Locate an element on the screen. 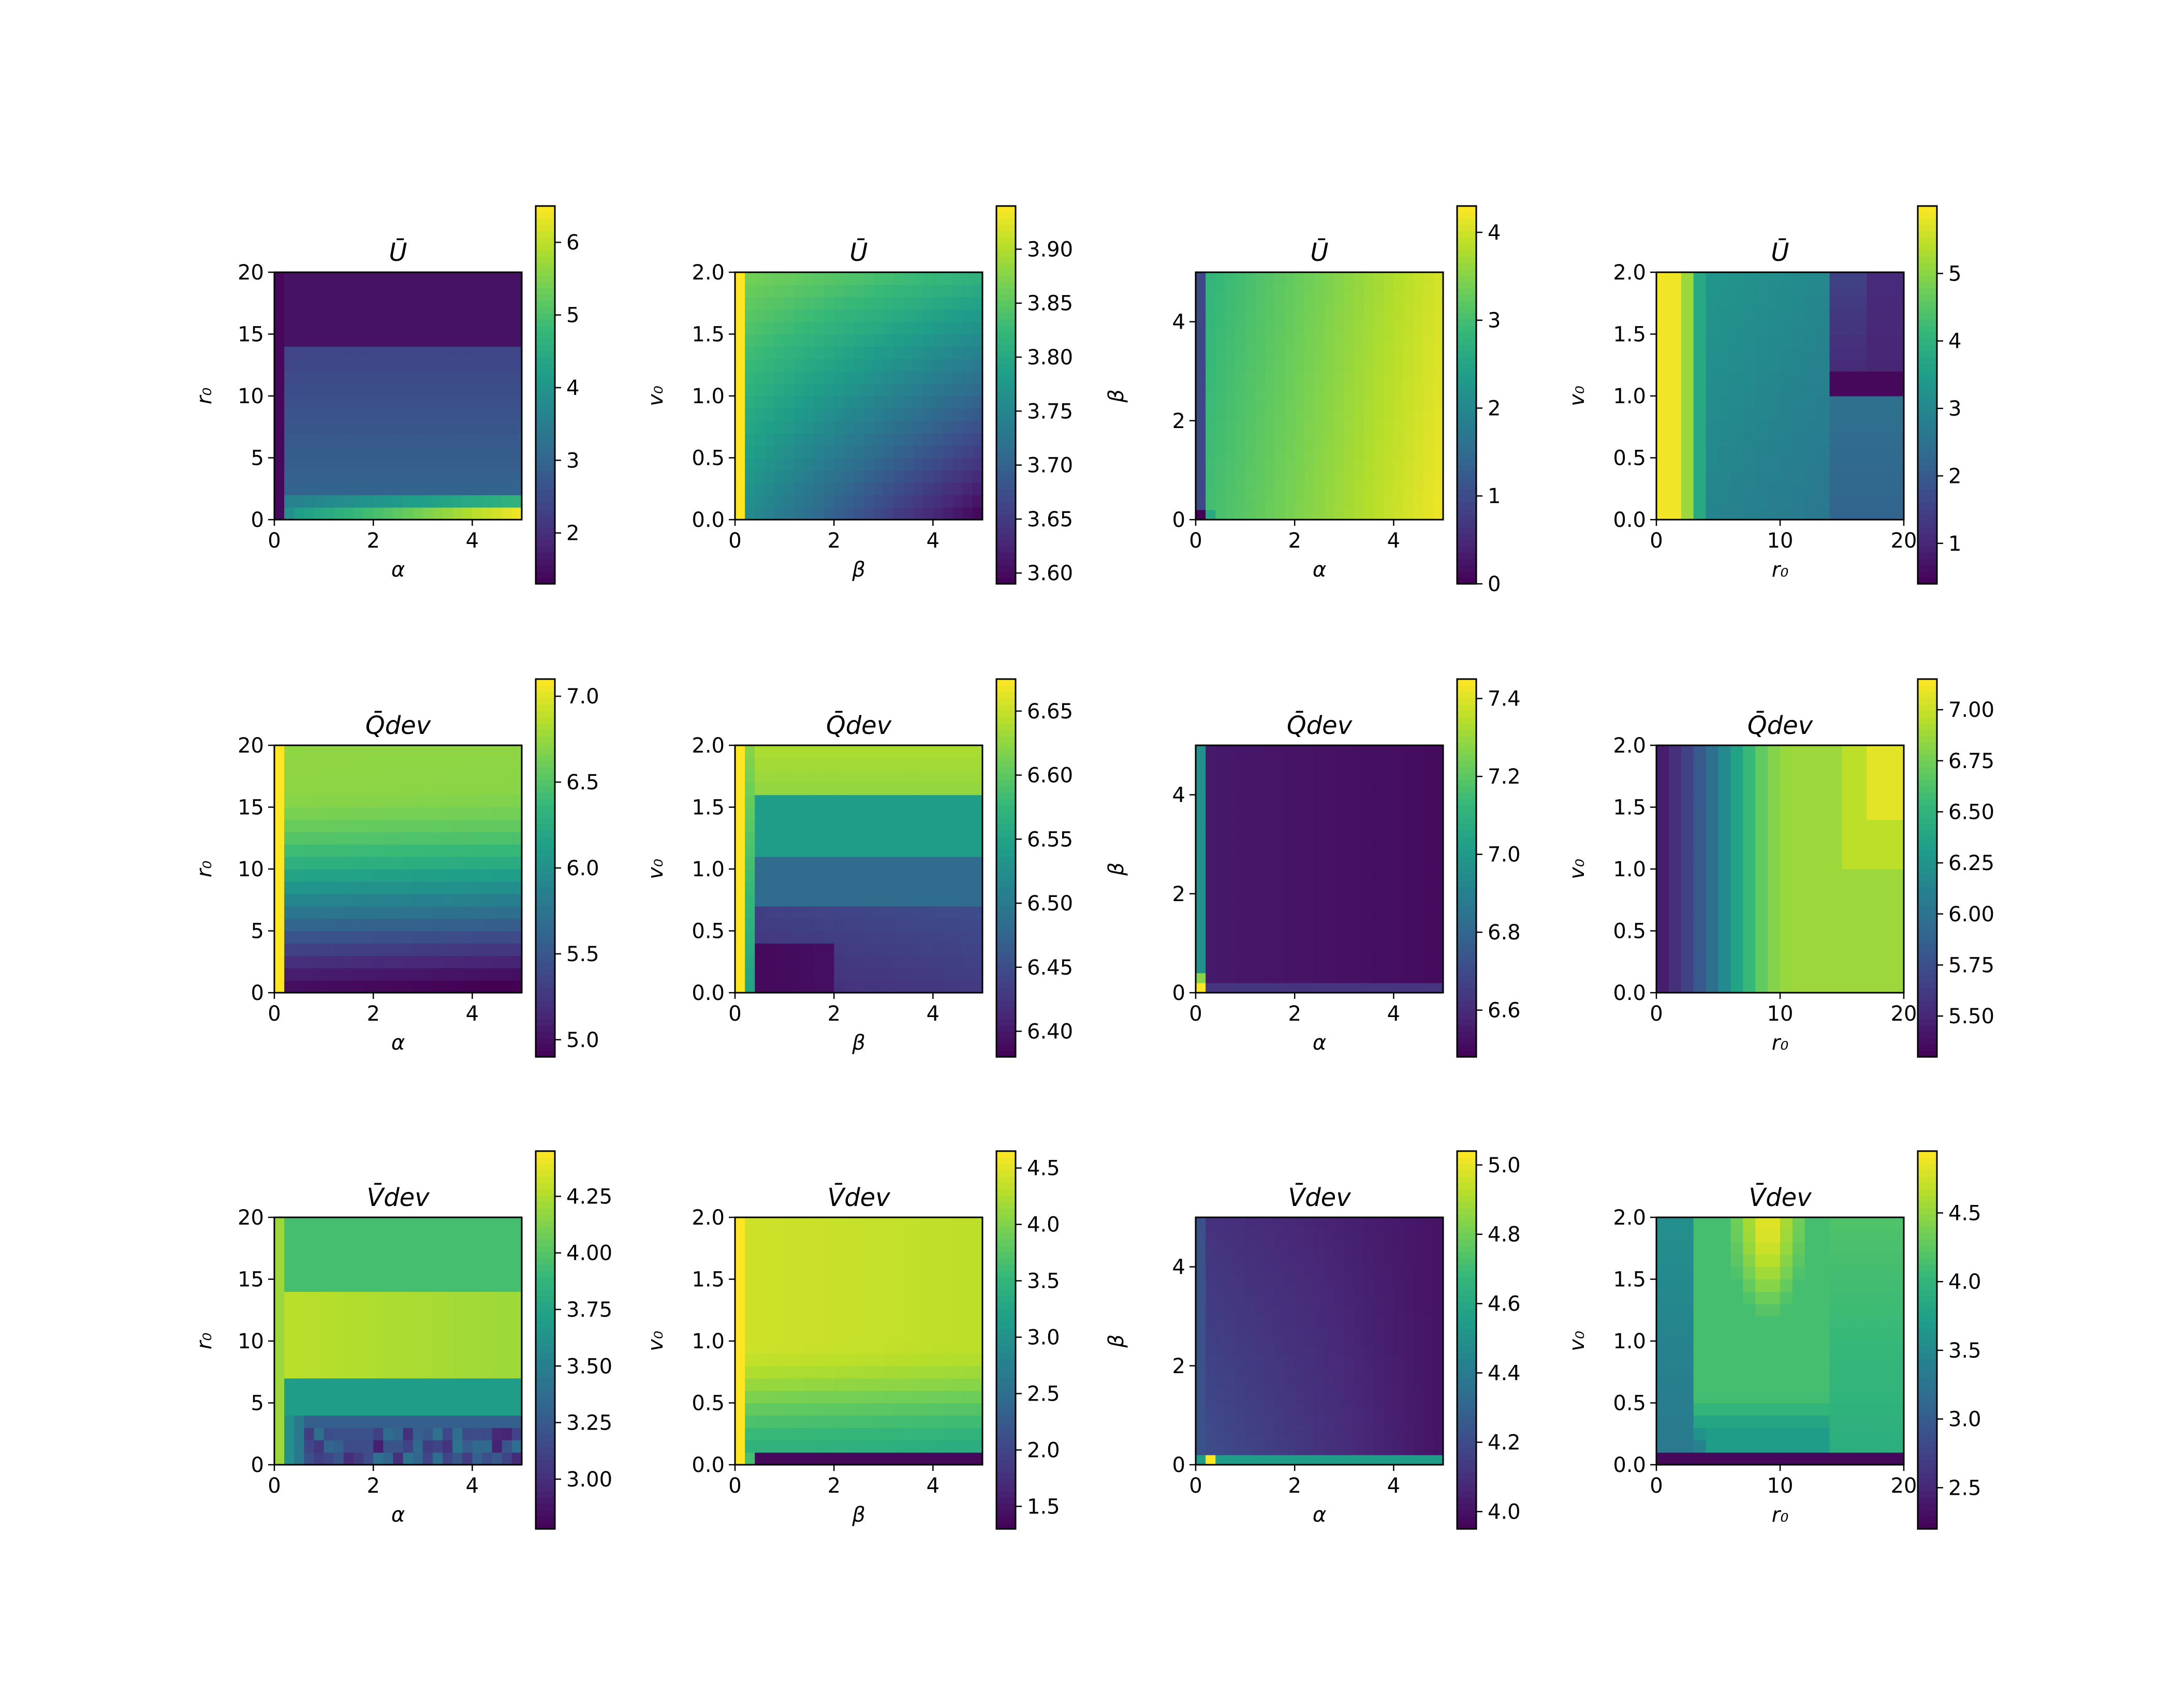 This screenshot has height=1708, width=2174. colorbar-tick-label: 7.0 is located at coordinates (582, 697).